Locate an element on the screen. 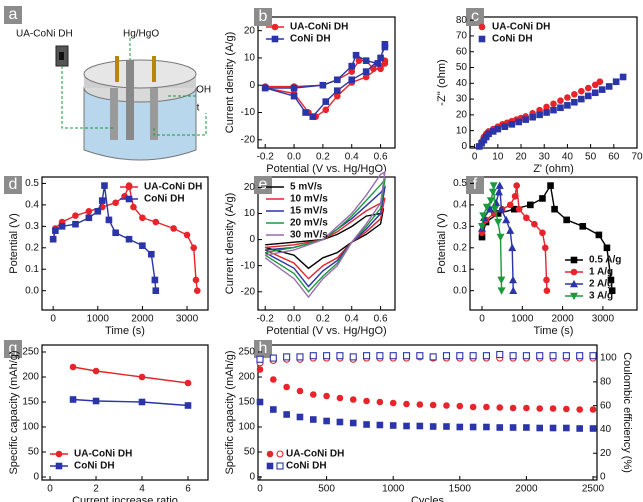 The height and width of the screenshot is (502, 643). panel-label: b is located at coordinates (263, 16).